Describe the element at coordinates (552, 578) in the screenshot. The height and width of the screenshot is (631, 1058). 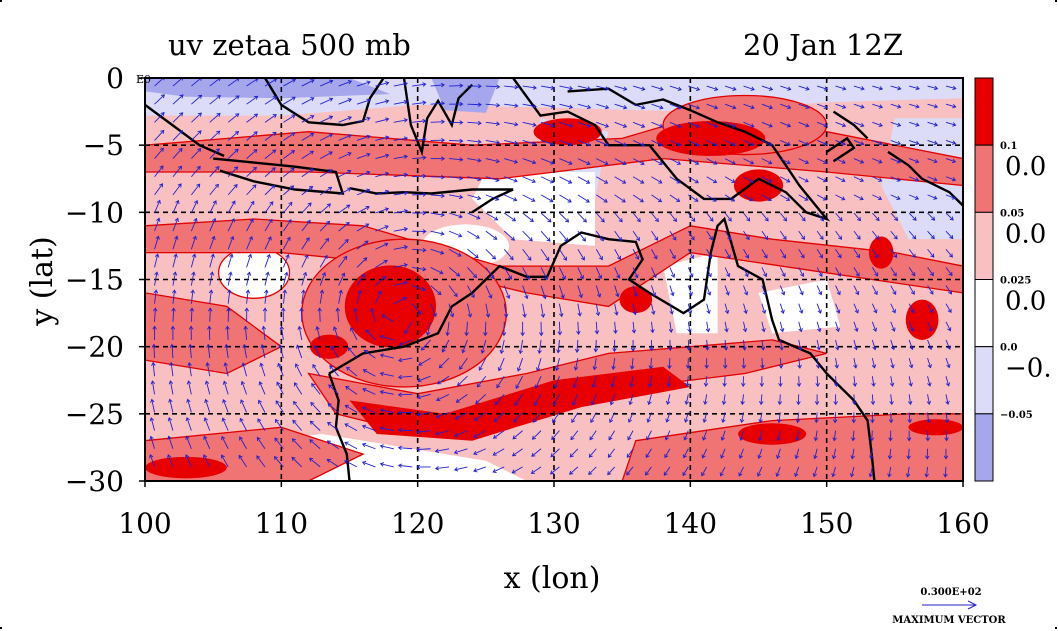
I see `x-axis-label: x (lon)` at that location.